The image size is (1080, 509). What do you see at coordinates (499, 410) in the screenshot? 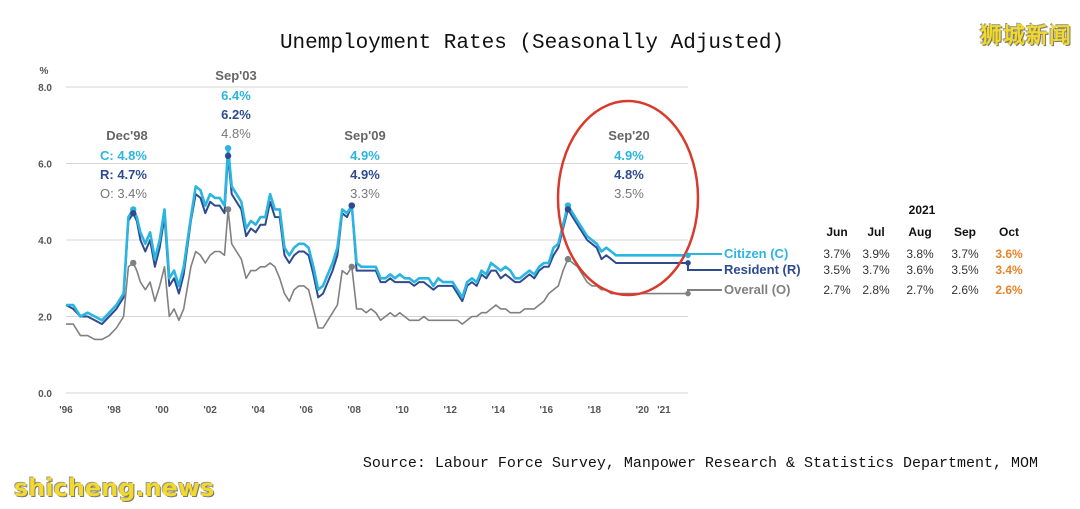
I see `x-tick-label: '14` at bounding box center [499, 410].